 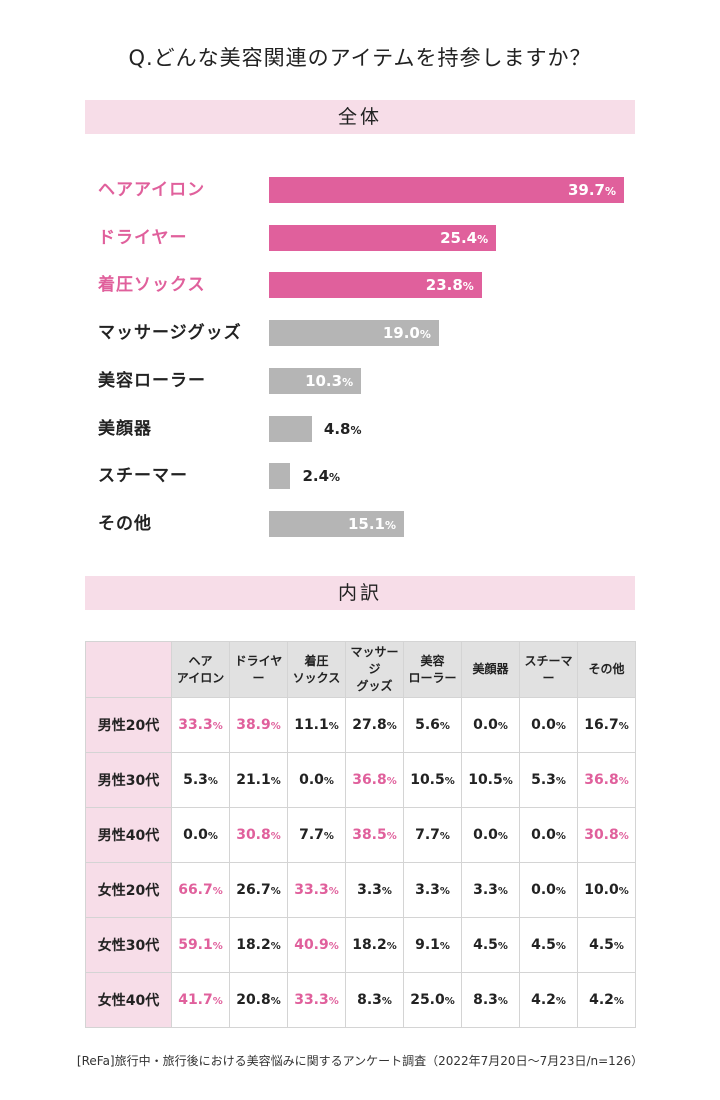 What do you see at coordinates (360, 593) in the screenshot?
I see `section-band-breakdown: 内訳` at bounding box center [360, 593].